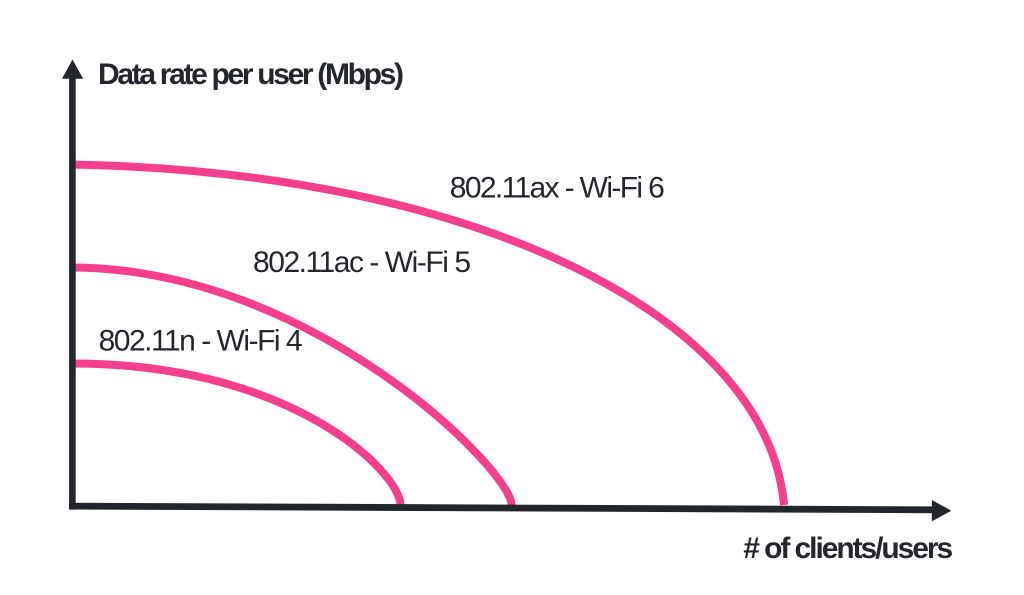 The width and height of the screenshot is (1024, 595). Describe the element at coordinates (251, 74) in the screenshot. I see `svg-text: Data rate per user (Mbps)` at that location.